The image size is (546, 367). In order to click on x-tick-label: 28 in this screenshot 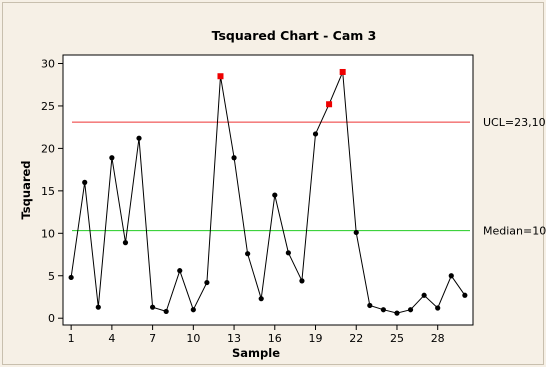, I will do `click(438, 338)`.